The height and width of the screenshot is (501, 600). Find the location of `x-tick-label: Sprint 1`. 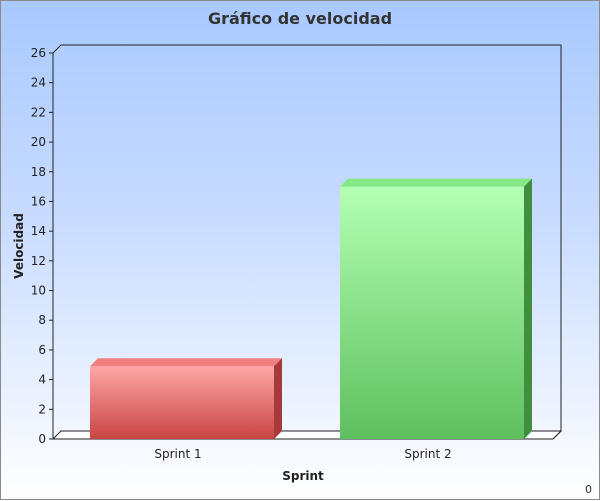

x-tick-label: Sprint 1 is located at coordinates (177, 454).